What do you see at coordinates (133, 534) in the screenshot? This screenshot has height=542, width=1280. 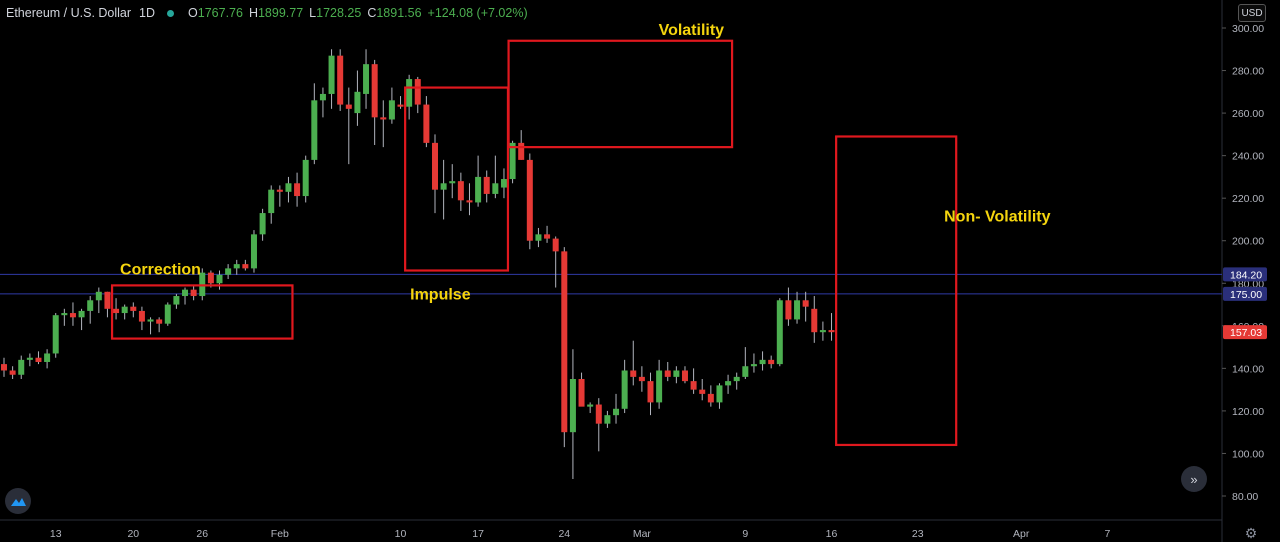 I see `x-tick-label: 20` at bounding box center [133, 534].